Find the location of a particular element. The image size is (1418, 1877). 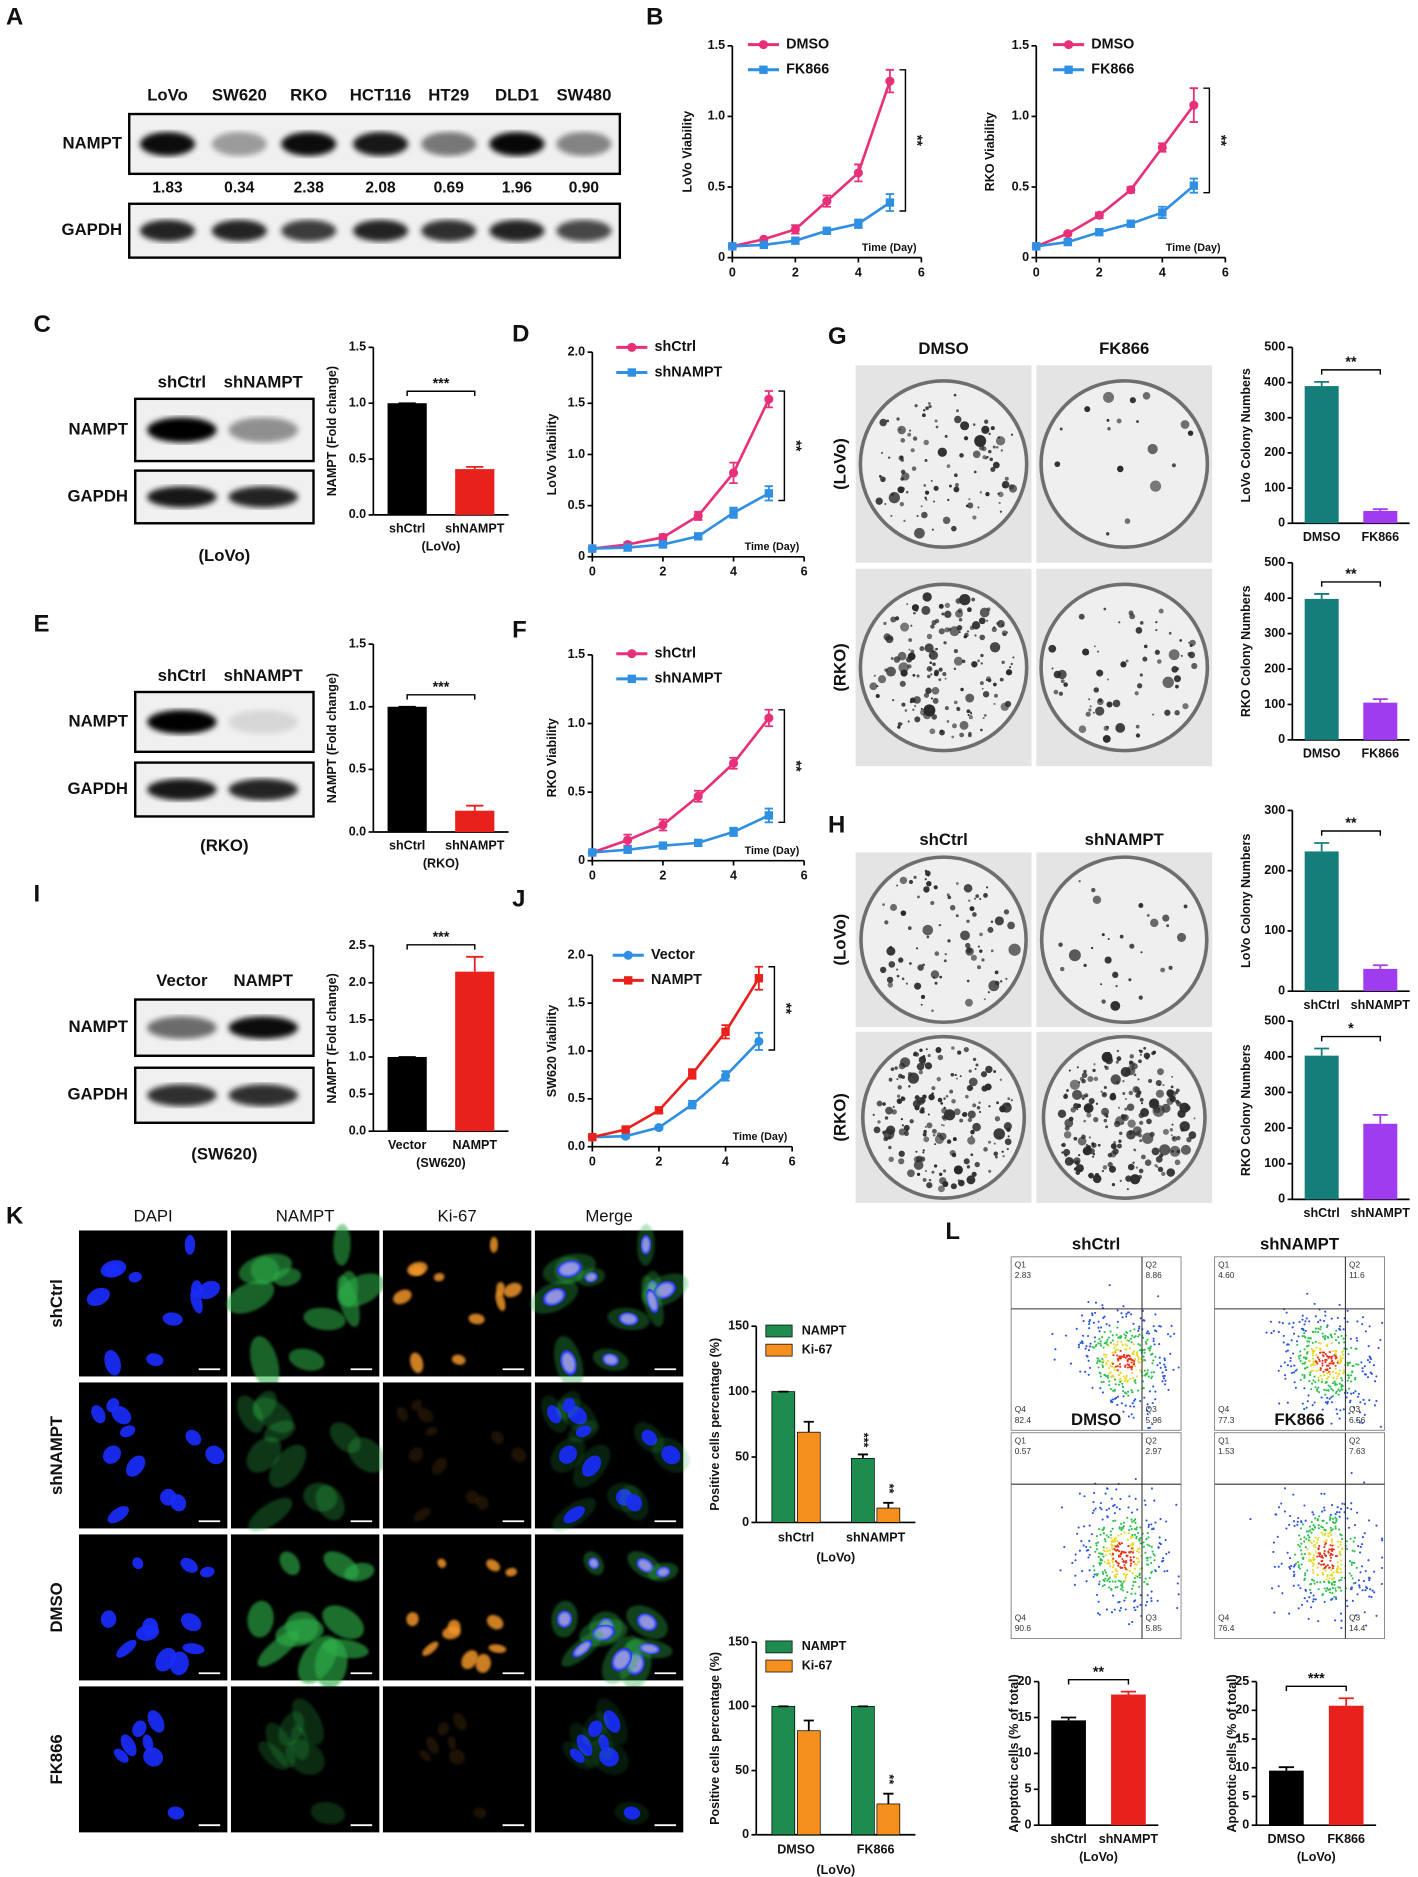

panel-letter: L is located at coordinates (952, 1231).